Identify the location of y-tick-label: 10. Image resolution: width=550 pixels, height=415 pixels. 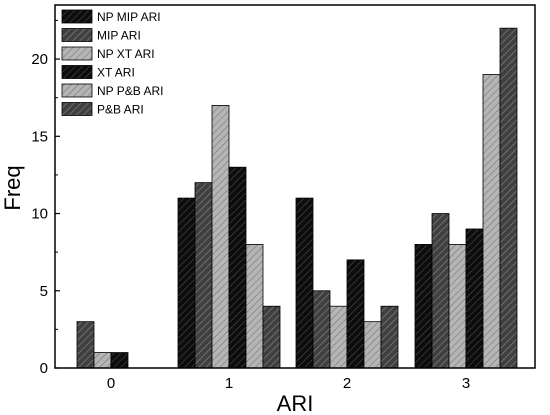
(39, 214).